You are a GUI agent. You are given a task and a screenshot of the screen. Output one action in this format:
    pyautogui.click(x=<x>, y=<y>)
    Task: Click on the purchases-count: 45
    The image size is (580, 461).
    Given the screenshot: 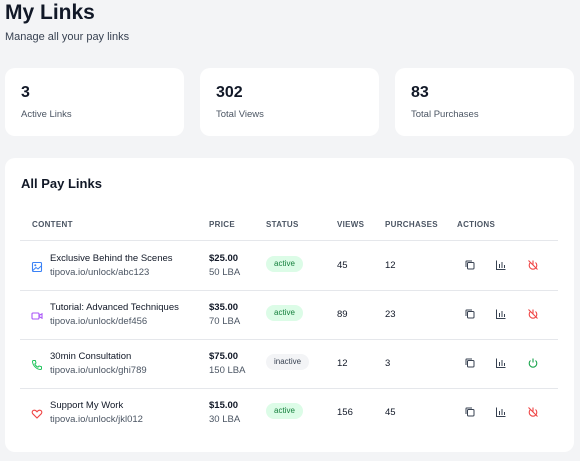 What is the action you would take?
    pyautogui.click(x=390, y=412)
    